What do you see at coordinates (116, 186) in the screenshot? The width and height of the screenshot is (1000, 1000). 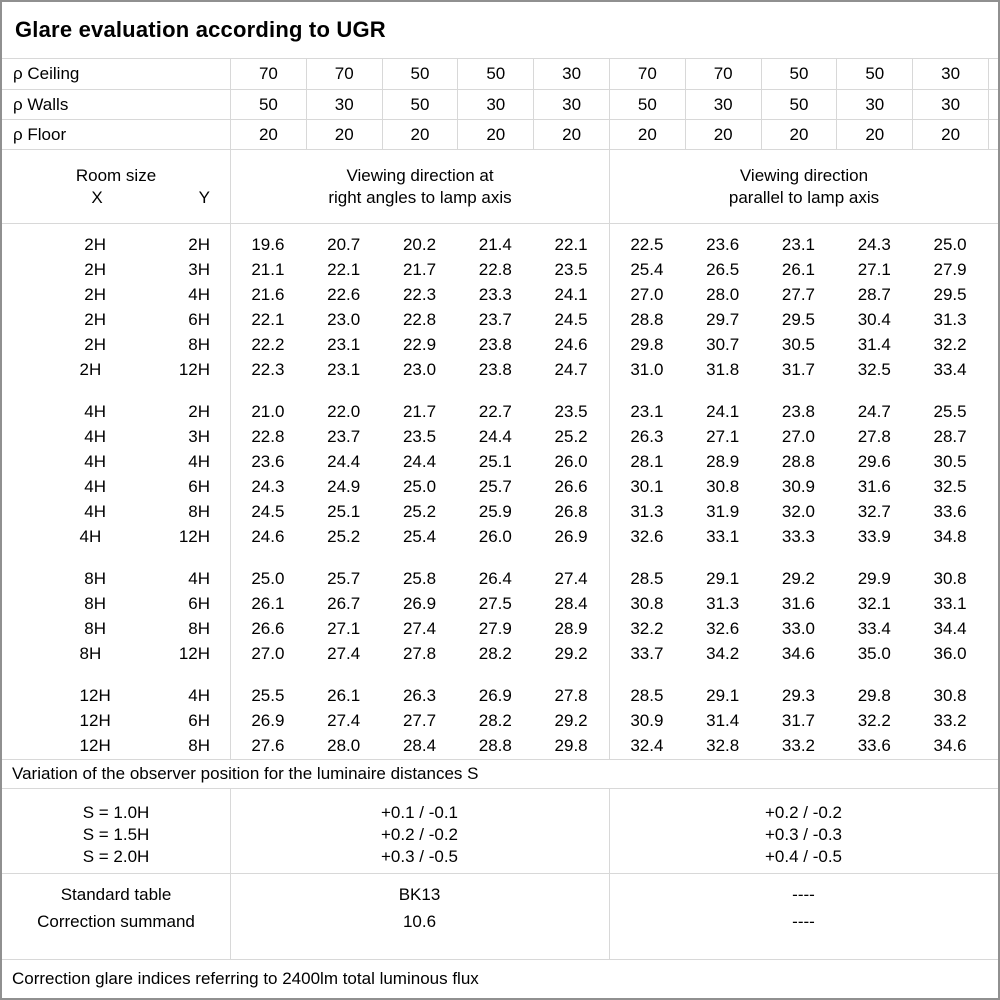 I see `room-size-header: Room size X Y` at bounding box center [116, 186].